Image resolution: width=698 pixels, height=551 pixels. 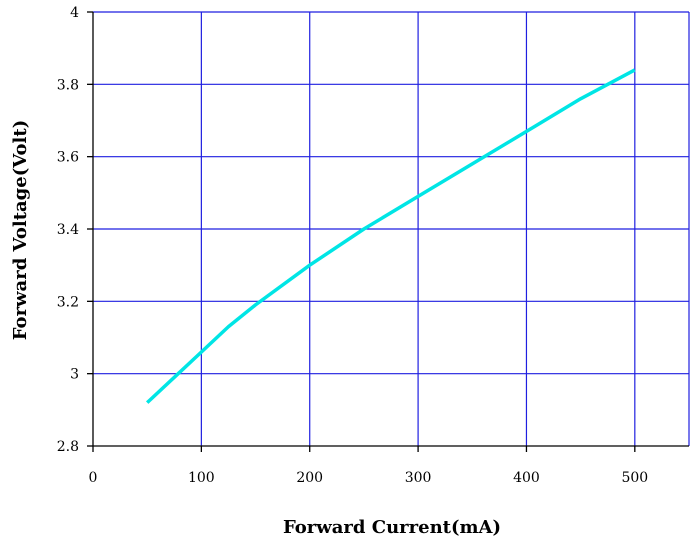 What do you see at coordinates (309, 478) in the screenshot?
I see `x-tick-label: 200` at bounding box center [309, 478].